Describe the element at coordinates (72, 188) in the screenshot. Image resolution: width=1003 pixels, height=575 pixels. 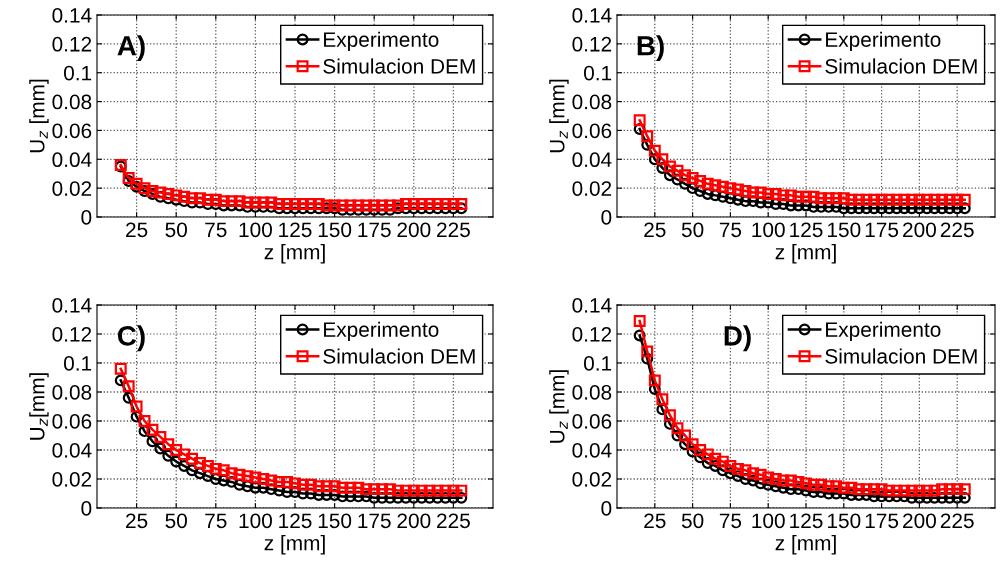
I see `y-tick-label: 0.02` at that location.